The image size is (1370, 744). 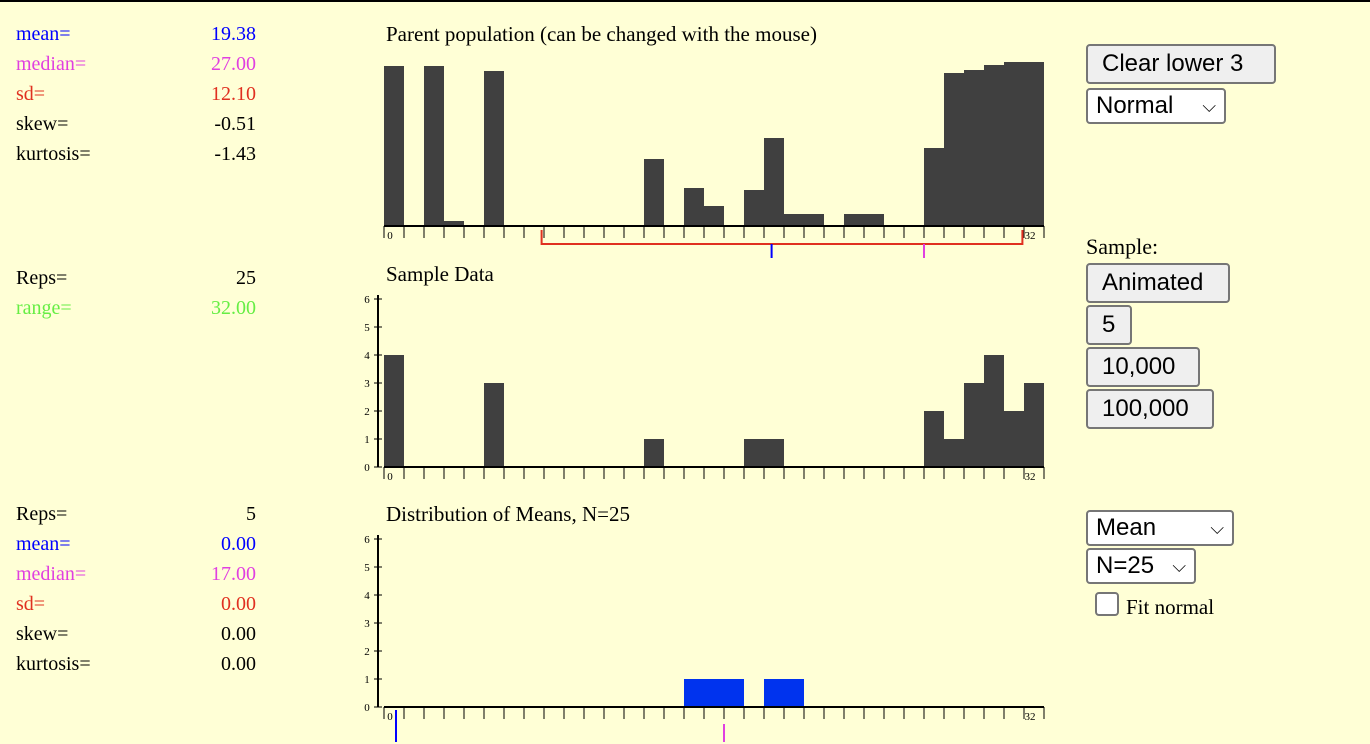 What do you see at coordinates (31, 94) in the screenshot?
I see `parent-sd-label: sd=` at bounding box center [31, 94].